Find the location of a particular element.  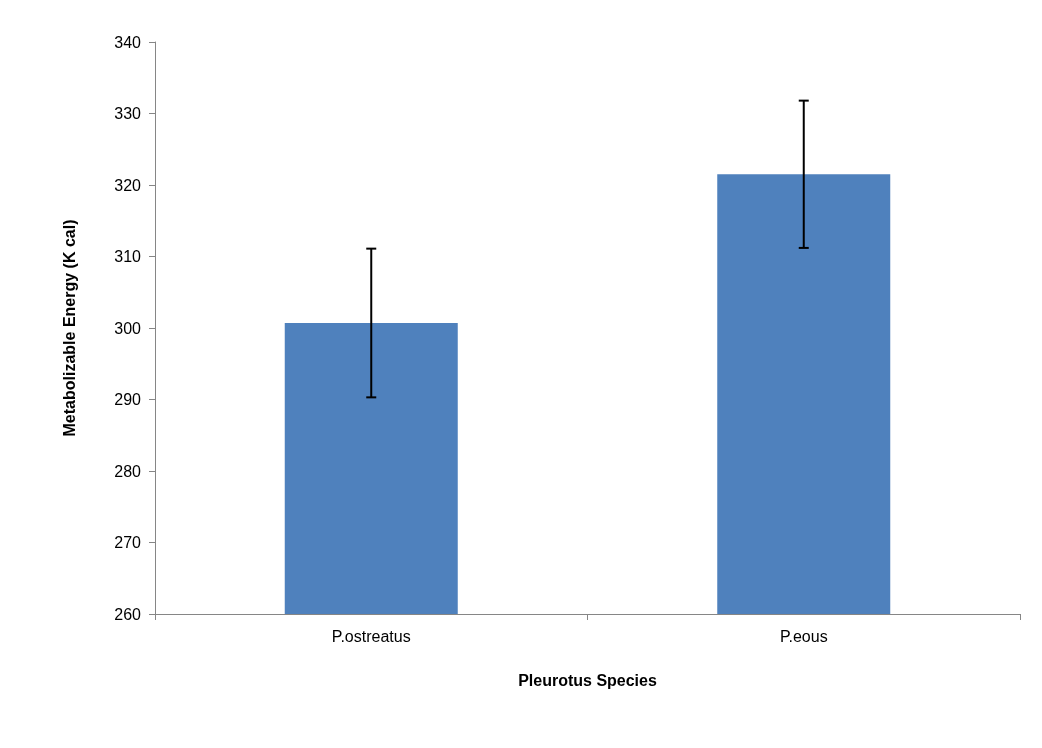

y-tick-label: 320 is located at coordinates (128, 185).